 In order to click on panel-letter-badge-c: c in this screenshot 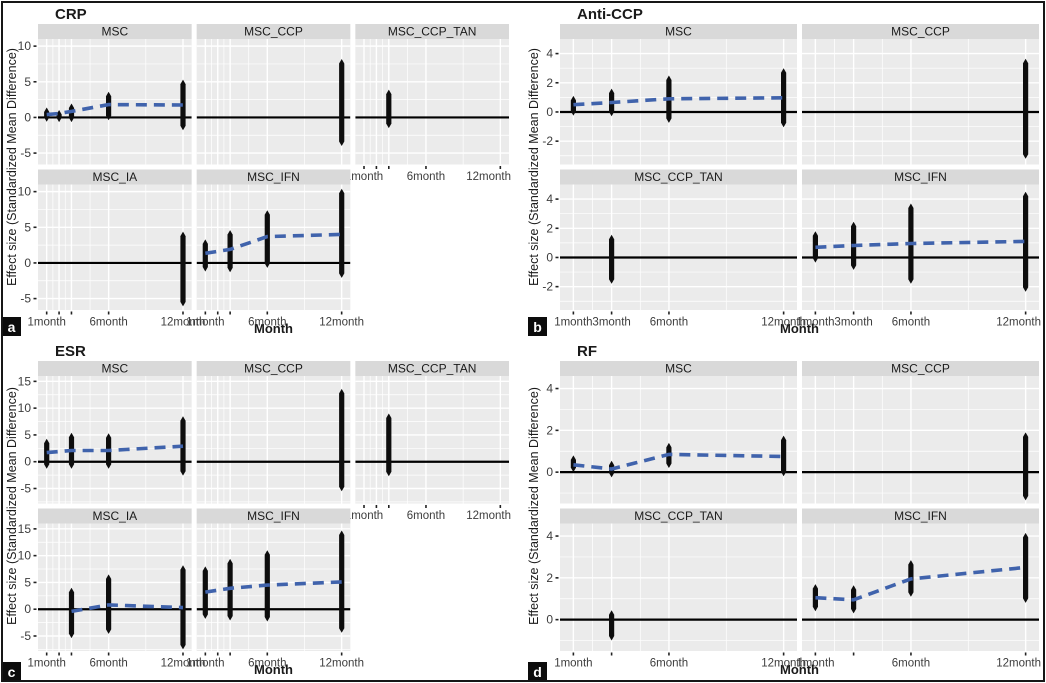, I will do `click(11, 671)`.